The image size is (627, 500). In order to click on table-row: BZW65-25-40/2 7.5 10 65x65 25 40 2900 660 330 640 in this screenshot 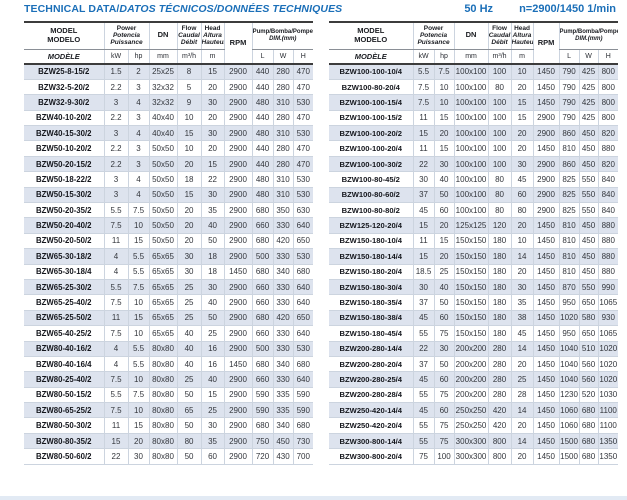, I will do `click(169, 302)`.